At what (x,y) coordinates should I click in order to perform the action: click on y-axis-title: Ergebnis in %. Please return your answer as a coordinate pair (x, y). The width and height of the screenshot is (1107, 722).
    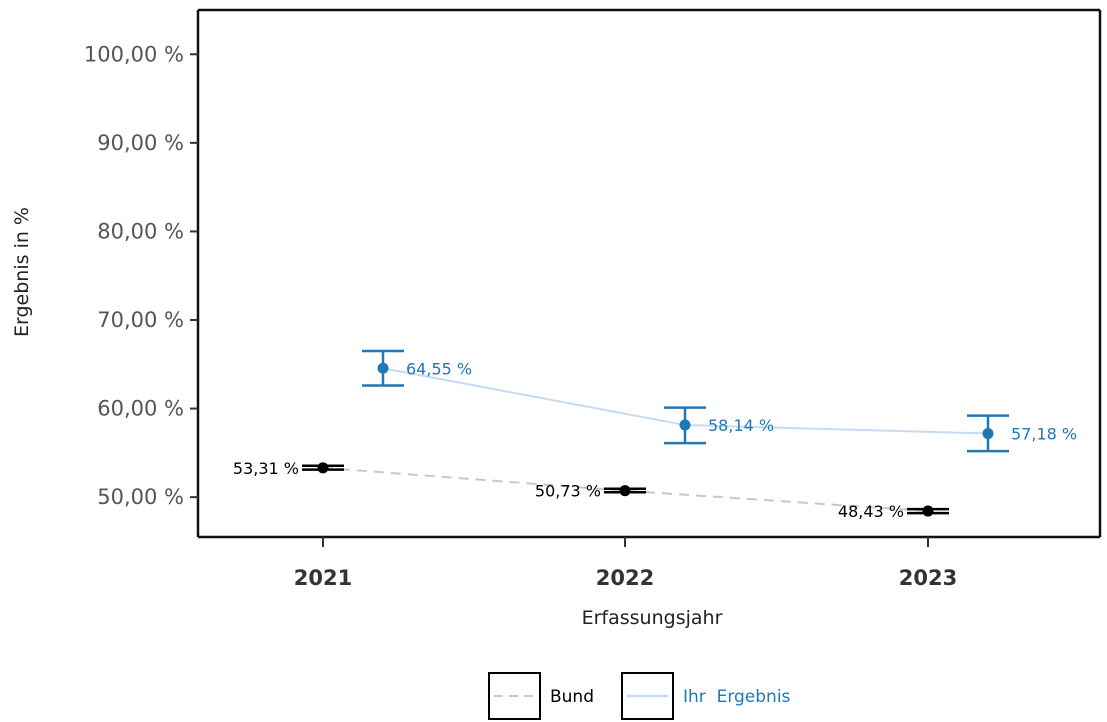
    Looking at the image, I should click on (22, 272).